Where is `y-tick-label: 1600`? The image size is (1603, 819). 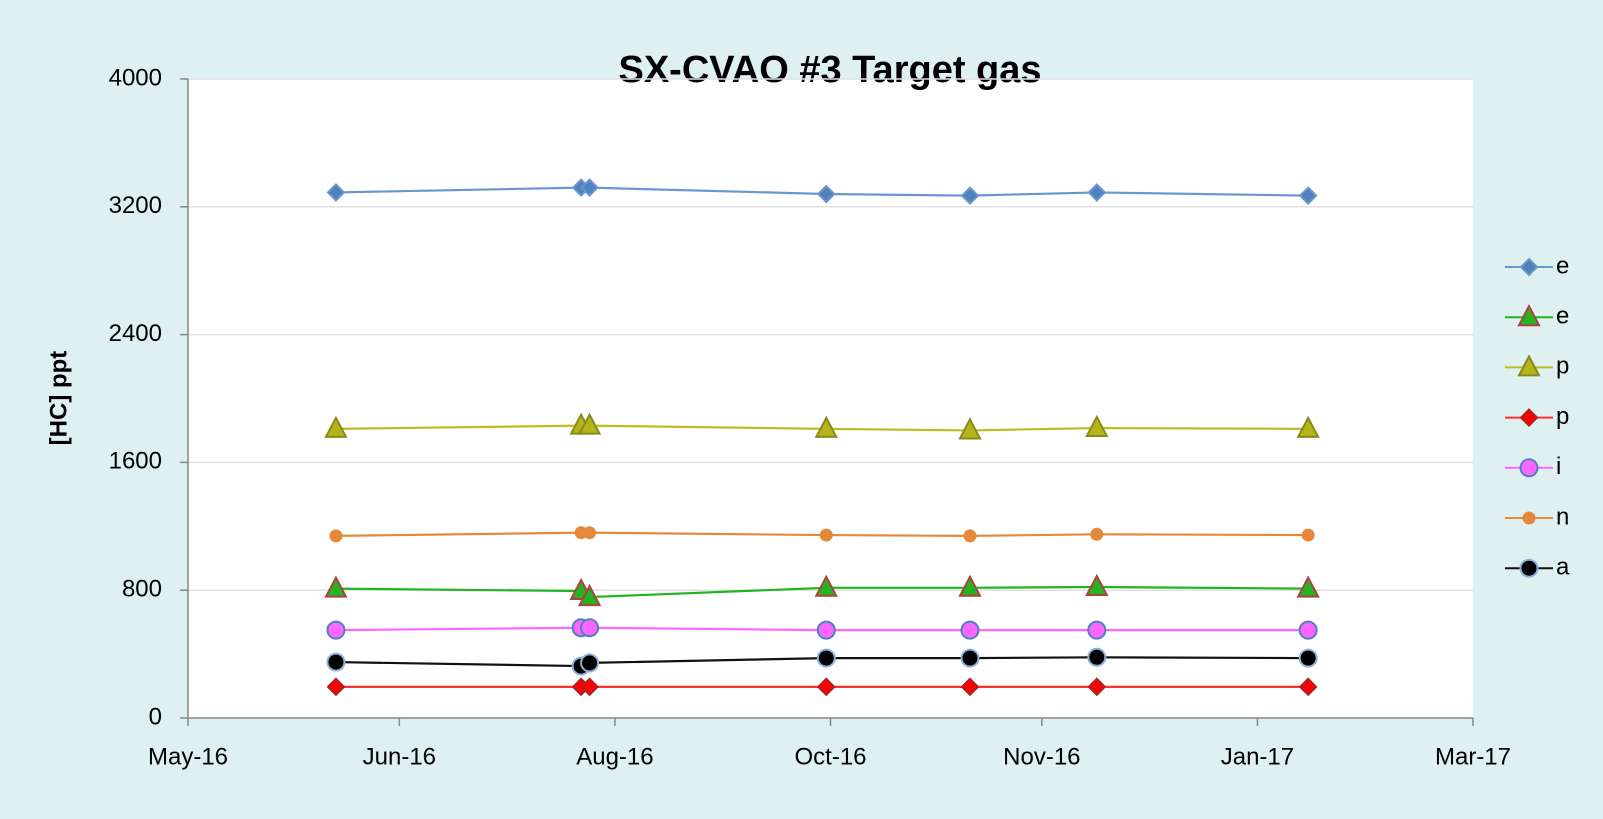
y-tick-label: 1600 is located at coordinates (135, 461).